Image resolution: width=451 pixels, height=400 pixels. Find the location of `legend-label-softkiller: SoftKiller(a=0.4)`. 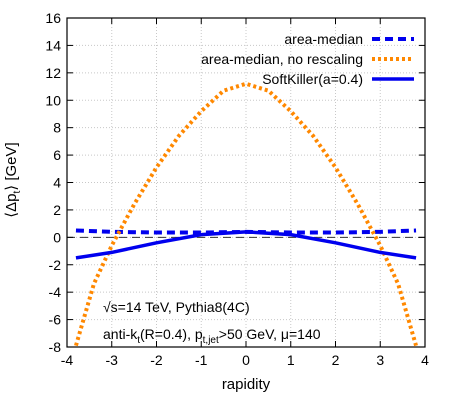

legend-label-softkiller: SoftKiller(a=0.4) is located at coordinates (312, 79).